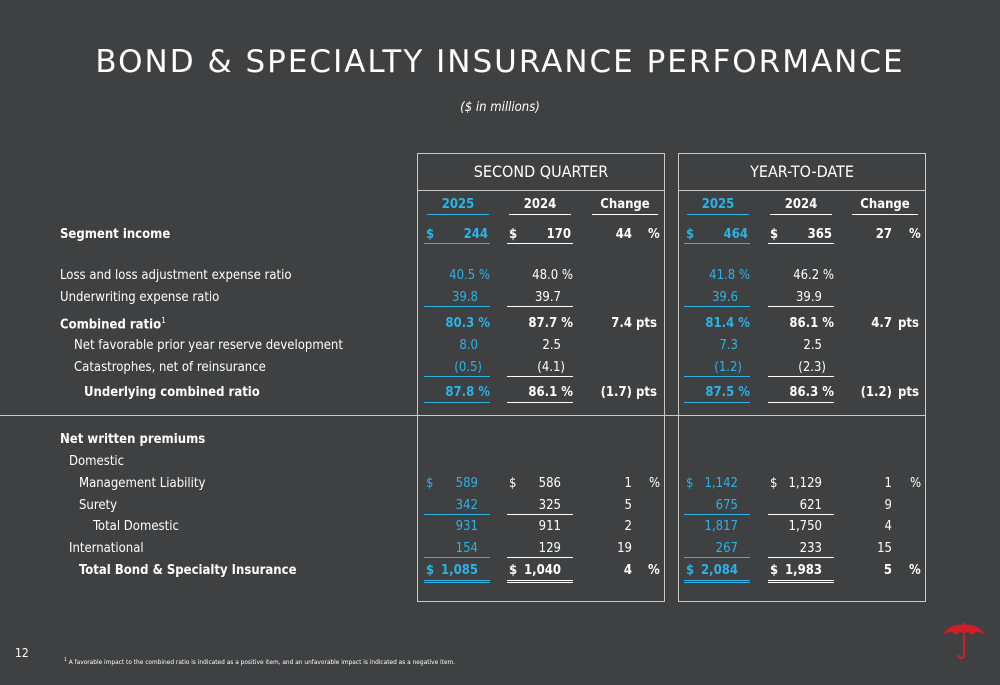 This screenshot has width=1000, height=685. I want to click on cell-underlying-y2025: 87.5 %, so click(717, 394).